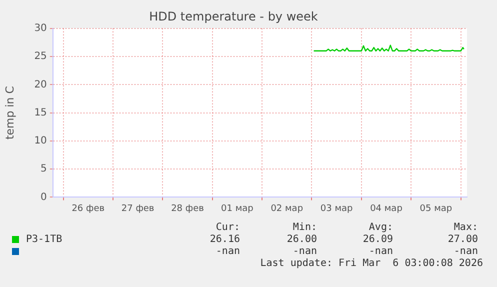  I want to click on x-tick-label: 27 фев, so click(137, 209).